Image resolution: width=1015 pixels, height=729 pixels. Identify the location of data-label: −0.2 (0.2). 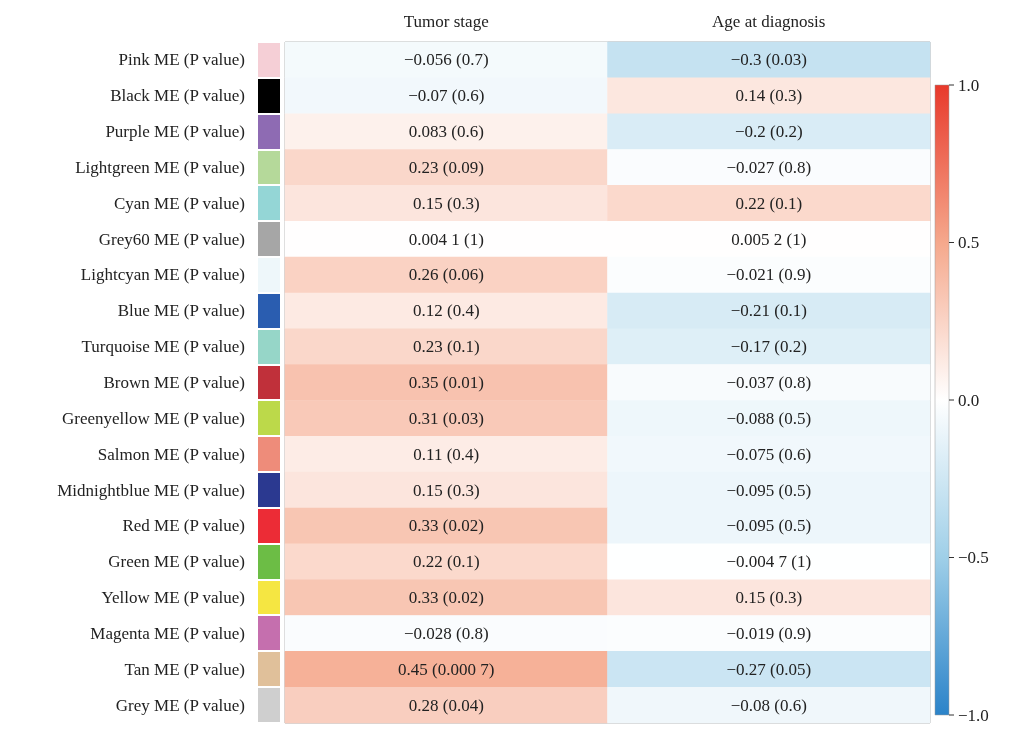
(768, 132).